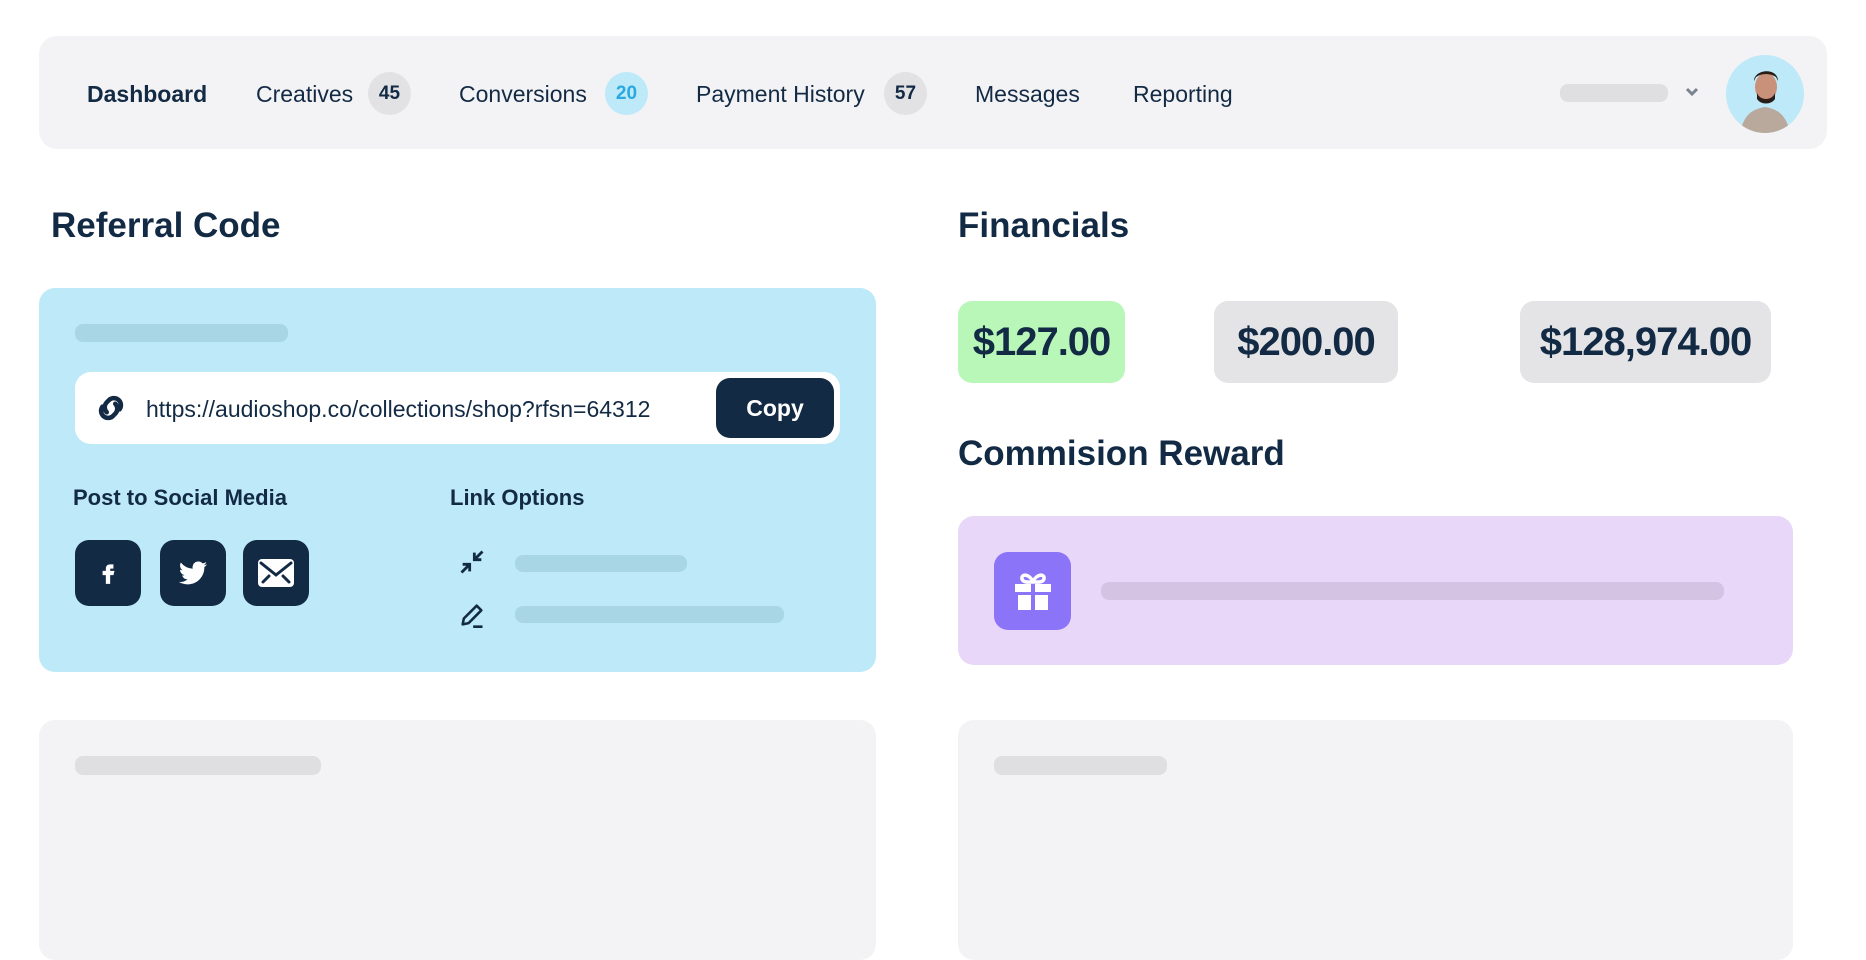  I want to click on commission-text-placeholder, so click(1412, 591).